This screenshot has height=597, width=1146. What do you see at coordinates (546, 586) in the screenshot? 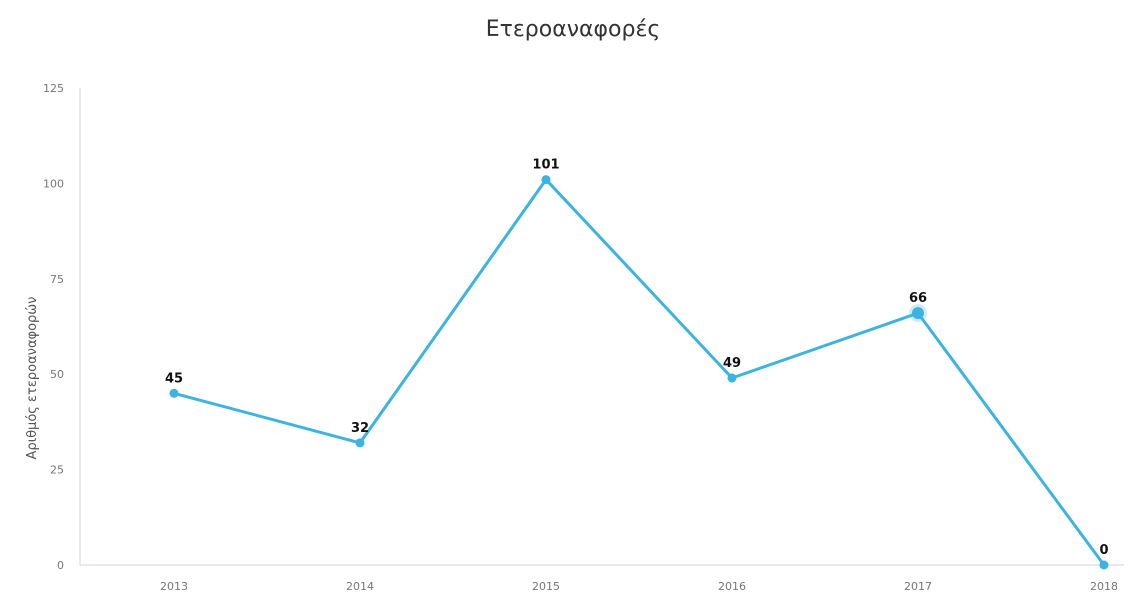
I see `x-tick-label: 2015` at bounding box center [546, 586].